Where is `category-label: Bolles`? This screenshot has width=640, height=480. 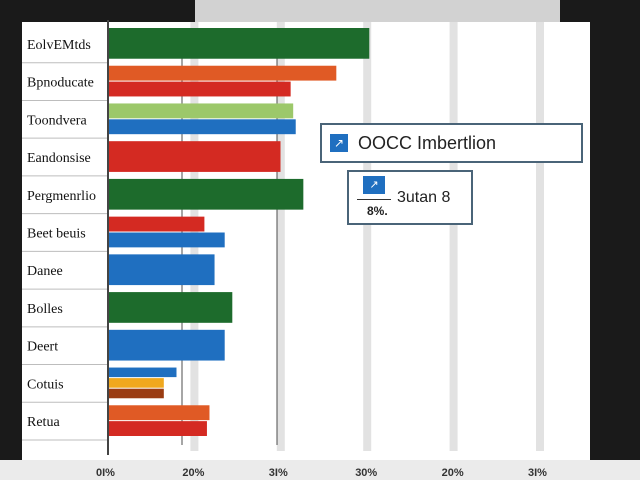
category-label: Bolles is located at coordinates (45, 309).